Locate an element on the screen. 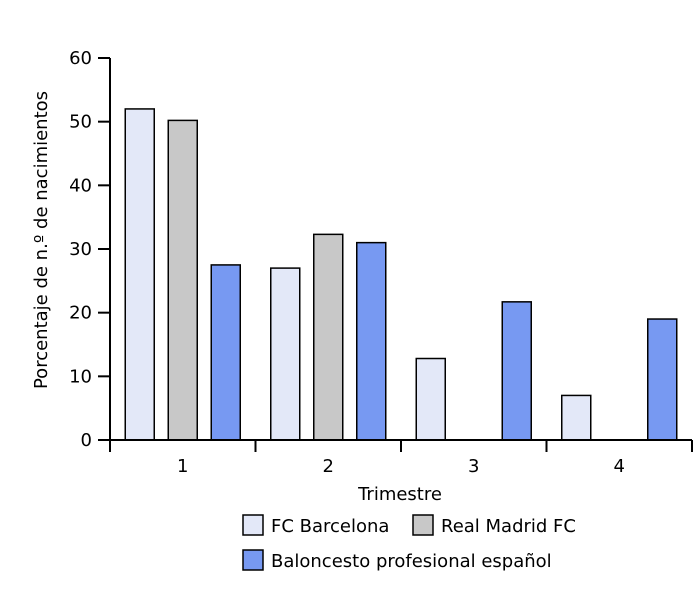 The width and height of the screenshot is (700, 594). x-axis-title: Trimestre is located at coordinates (399, 494).